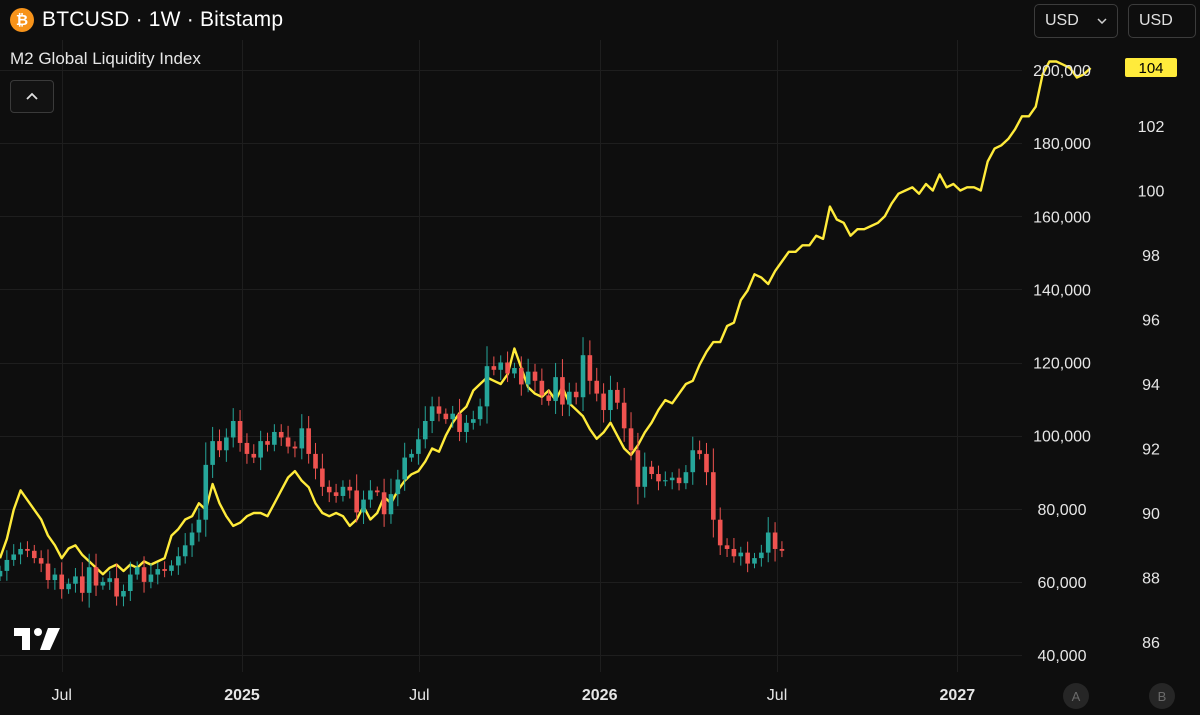 The height and width of the screenshot is (715, 1200). What do you see at coordinates (105, 58) in the screenshot?
I see `indicator-title: M2 Global Liquidity Index` at bounding box center [105, 58].